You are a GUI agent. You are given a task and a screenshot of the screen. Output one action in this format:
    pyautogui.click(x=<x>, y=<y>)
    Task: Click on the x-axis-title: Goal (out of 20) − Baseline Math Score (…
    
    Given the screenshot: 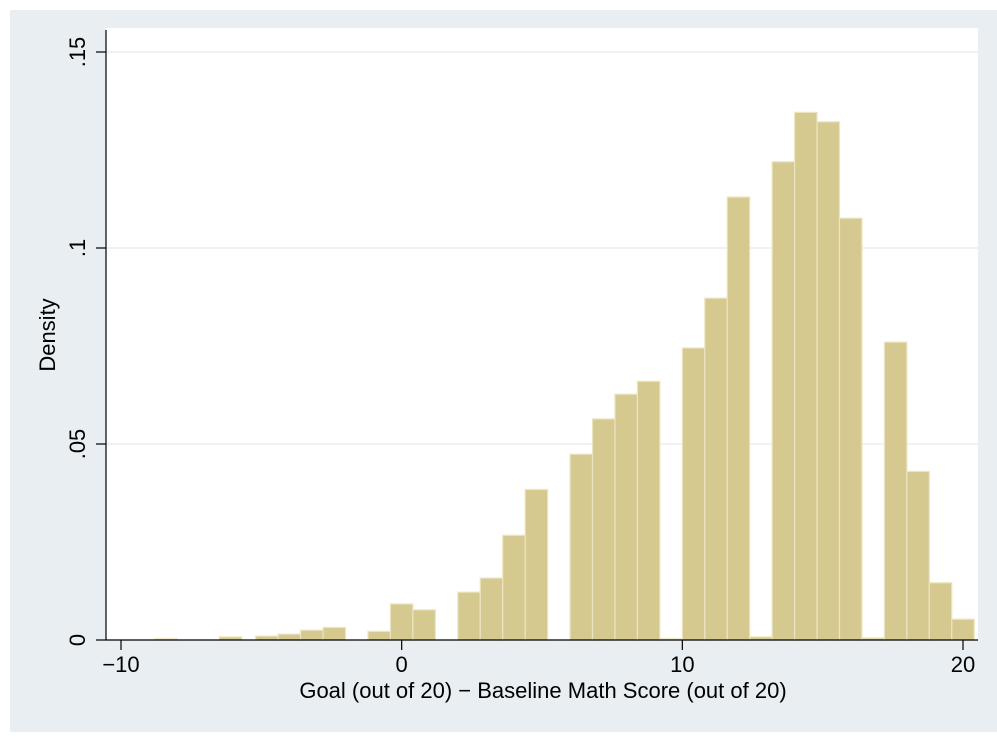 What is the action you would take?
    pyautogui.click(x=542, y=690)
    